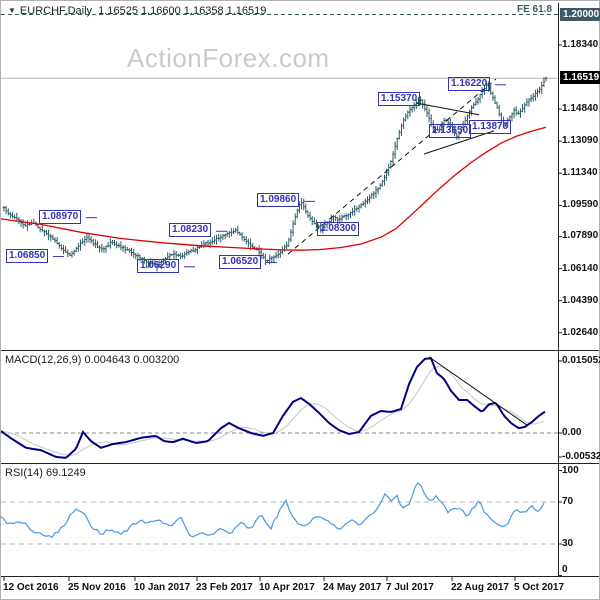 Image resolution: width=600 pixels, height=600 pixels. What do you see at coordinates (60, 216) in the screenshot?
I see `swing-price-label: 1.08970` at bounding box center [60, 216].